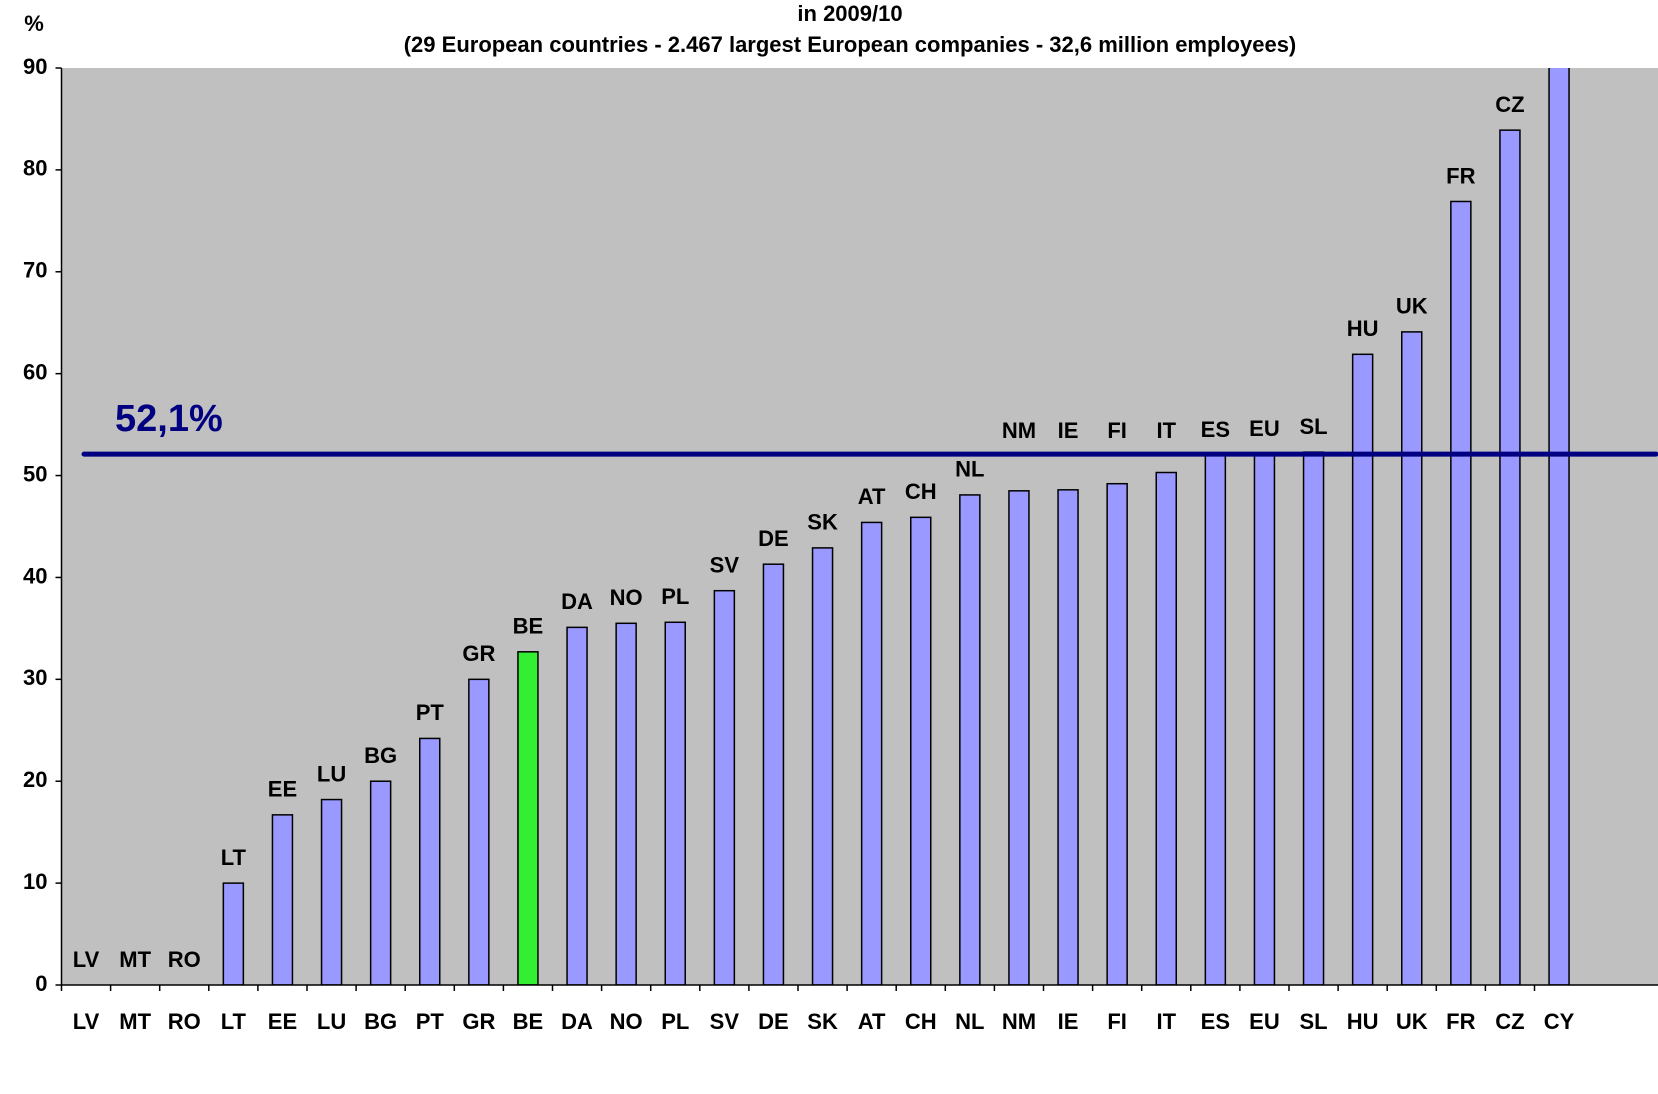  Describe the element at coordinates (86, 959) in the screenshot. I see `bar-label: LV` at that location.